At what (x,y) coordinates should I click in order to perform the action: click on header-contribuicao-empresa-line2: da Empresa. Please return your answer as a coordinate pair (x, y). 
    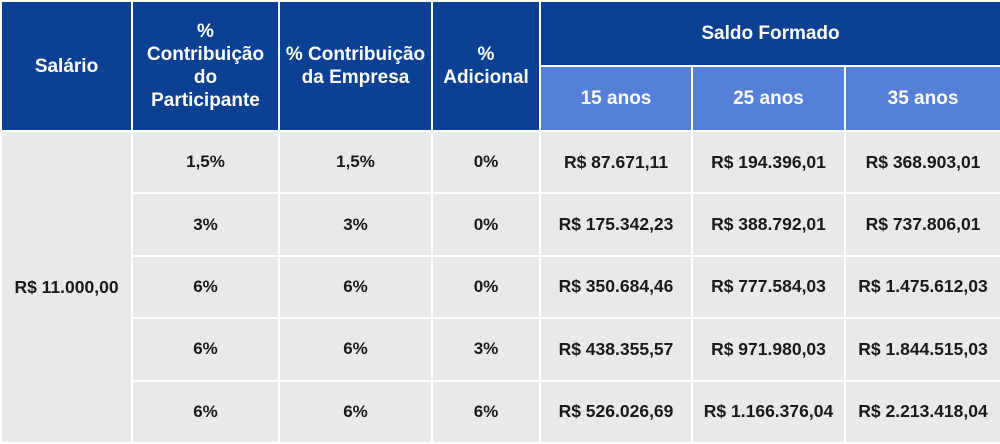
    Looking at the image, I should click on (355, 77).